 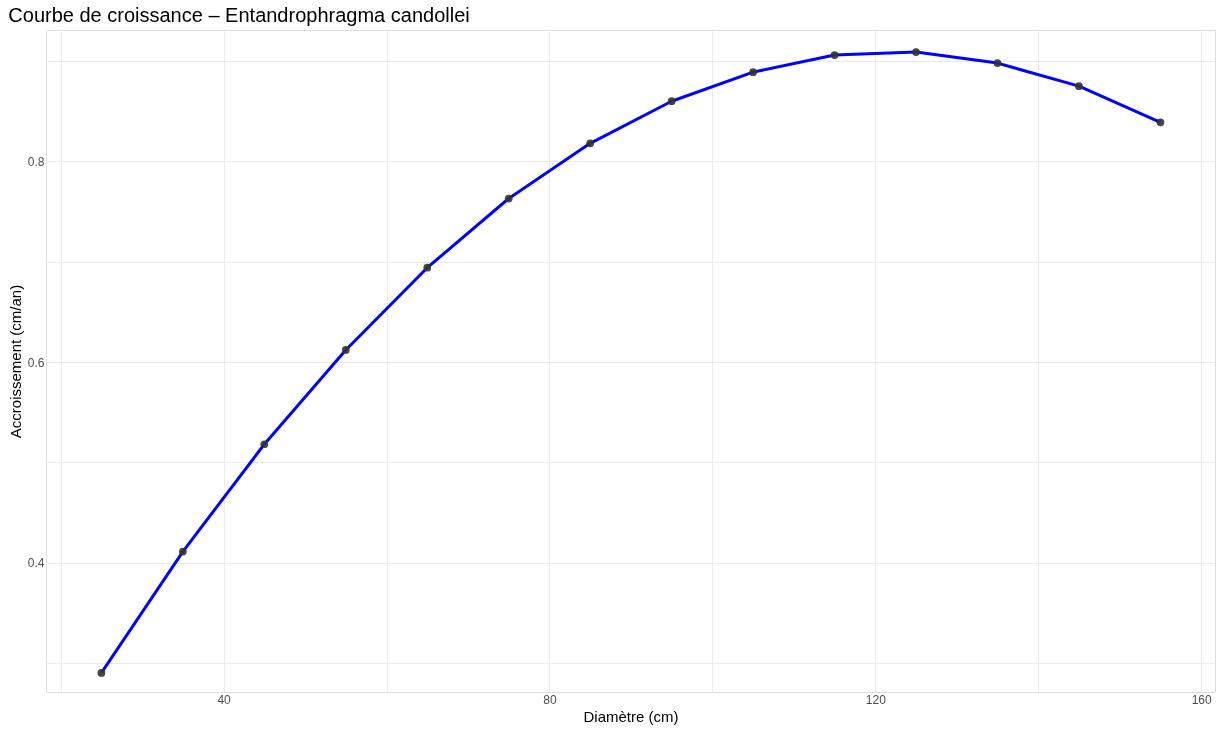 I want to click on x-tick-label: 40, so click(x=224, y=699).